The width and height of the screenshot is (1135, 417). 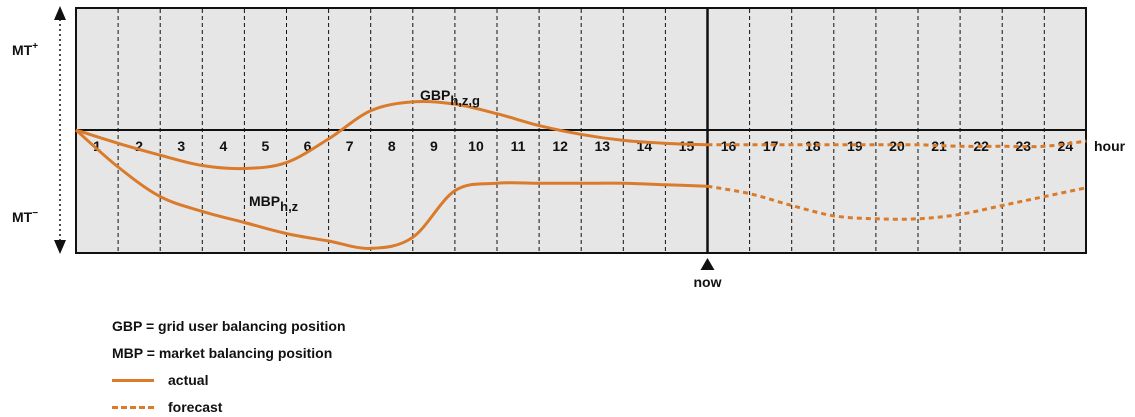 I want to click on y-top-label: MT+, so click(x=25, y=49).